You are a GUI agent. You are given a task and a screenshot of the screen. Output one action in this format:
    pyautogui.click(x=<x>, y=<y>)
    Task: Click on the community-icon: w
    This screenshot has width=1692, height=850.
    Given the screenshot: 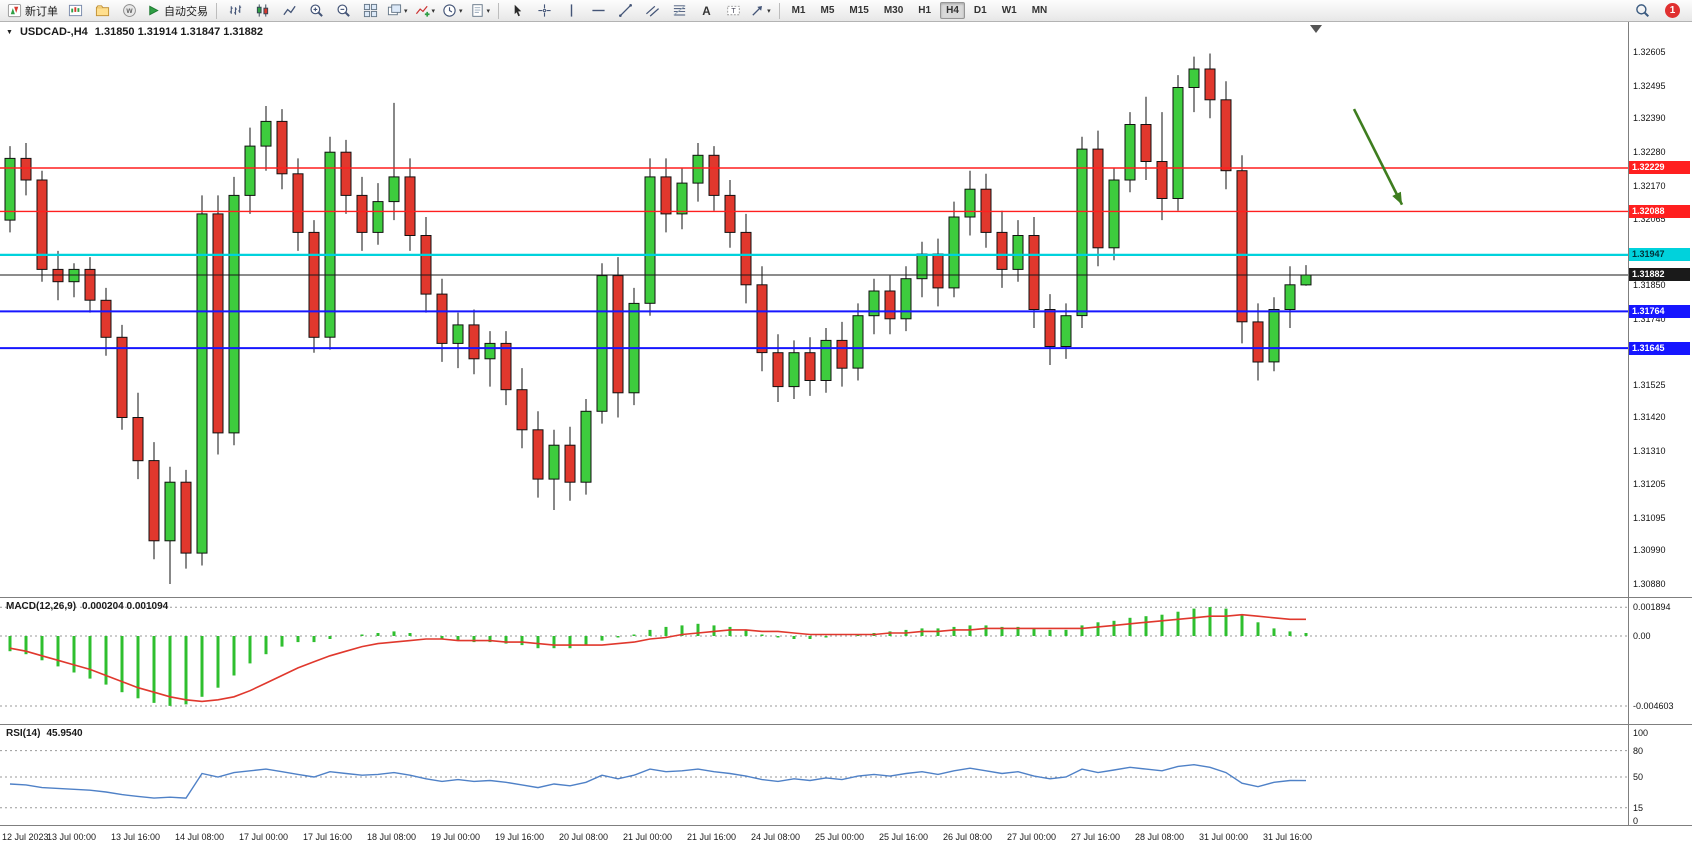 What is the action you would take?
    pyautogui.click(x=129, y=10)
    